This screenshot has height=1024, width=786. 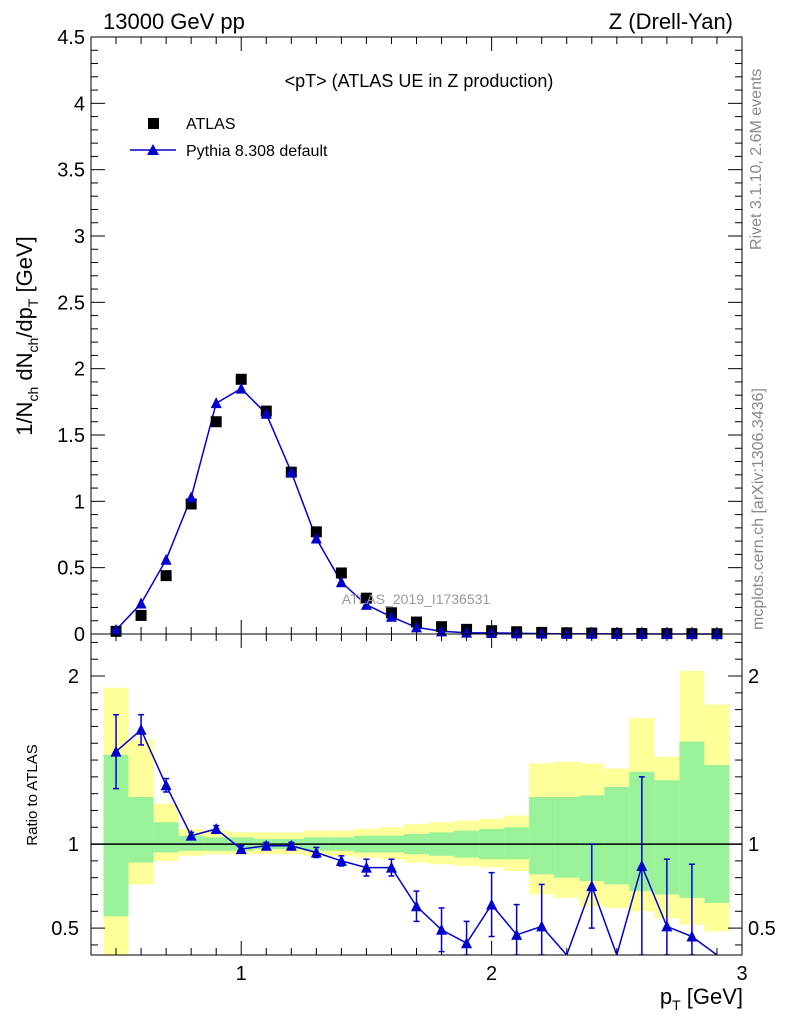 I want to click on main-ytick-label: 3.5, so click(x=71, y=171).